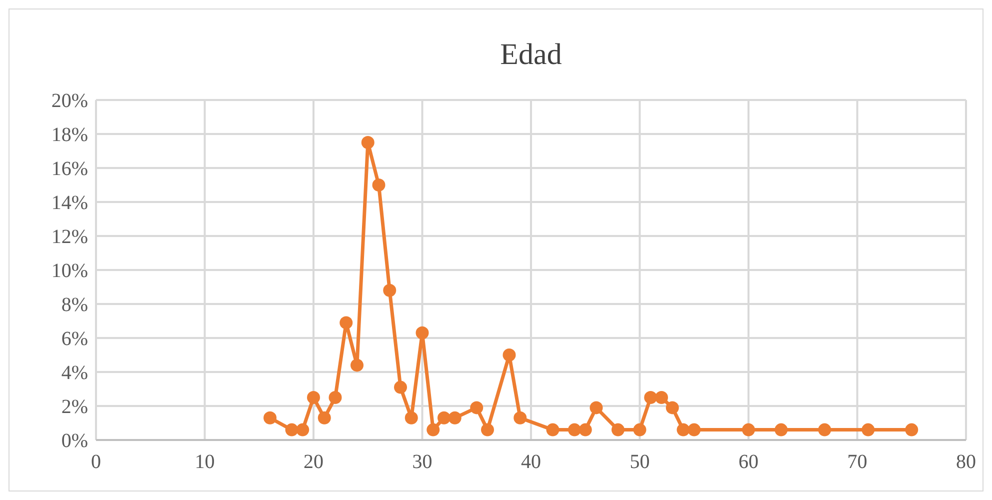 Image resolution: width=992 pixels, height=500 pixels. Describe the element at coordinates (531, 462) in the screenshot. I see `x-tick-label: 40` at that location.